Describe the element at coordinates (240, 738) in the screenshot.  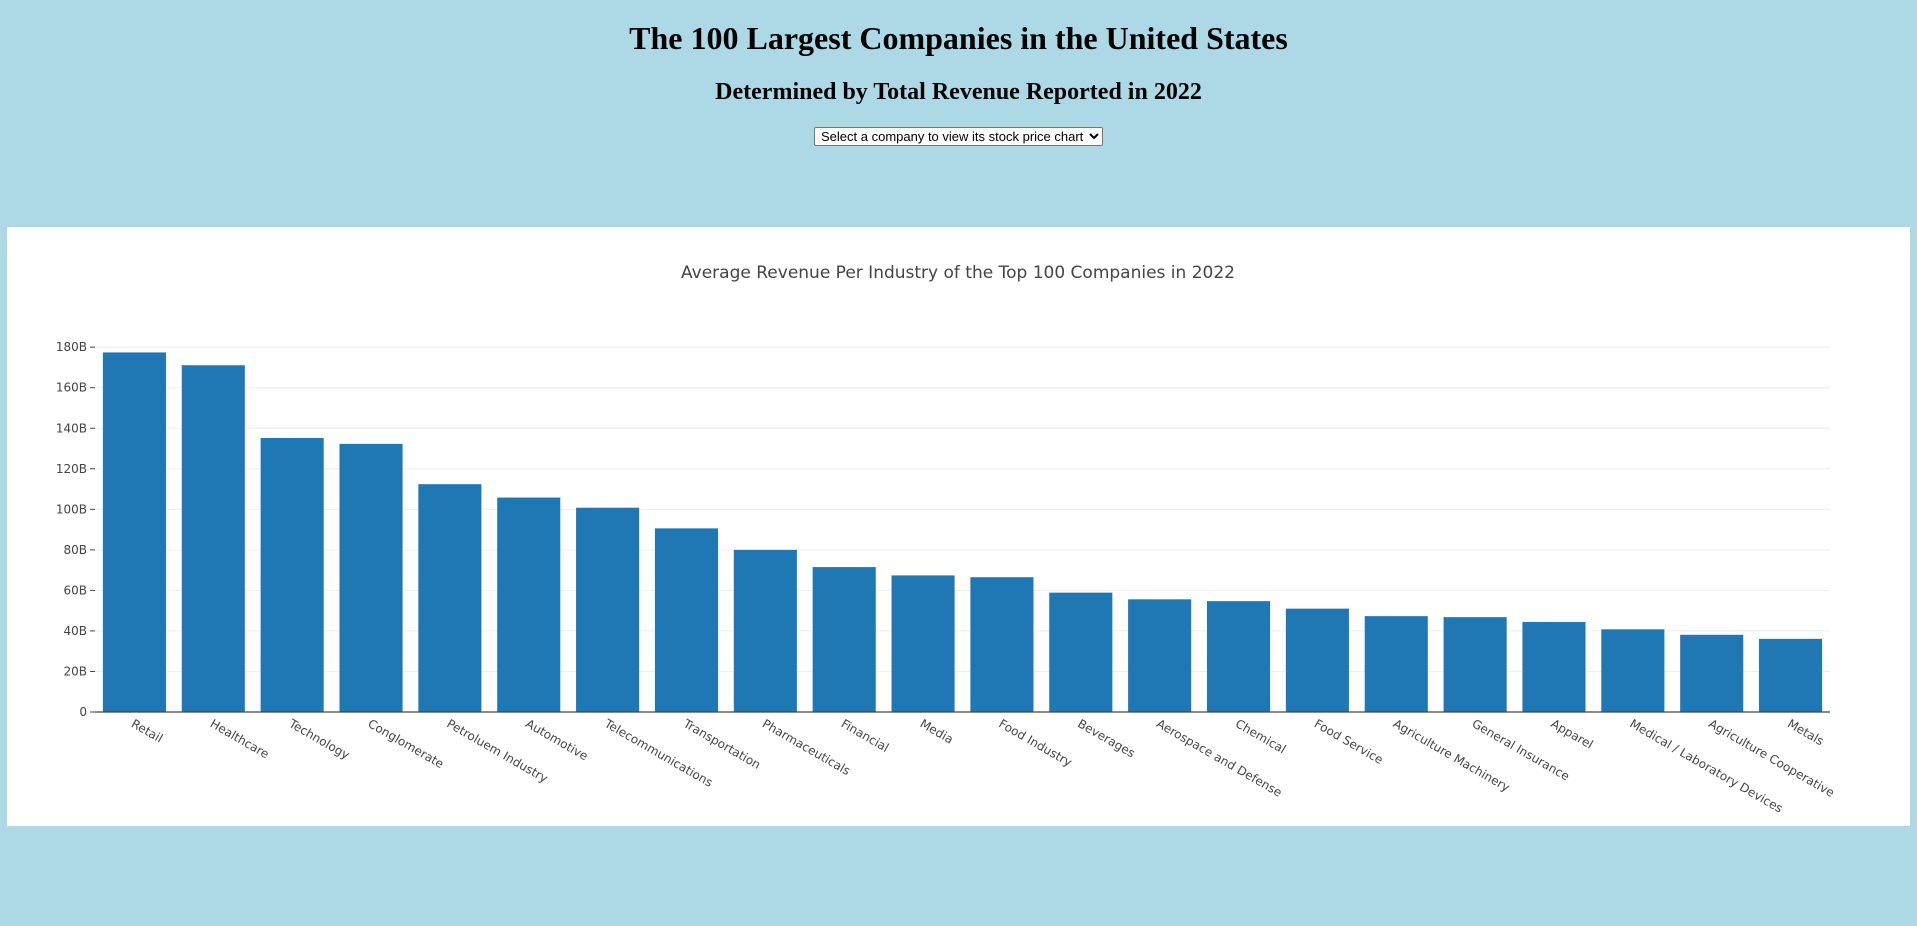
I see `x-tick-label: Healthcare` at that location.